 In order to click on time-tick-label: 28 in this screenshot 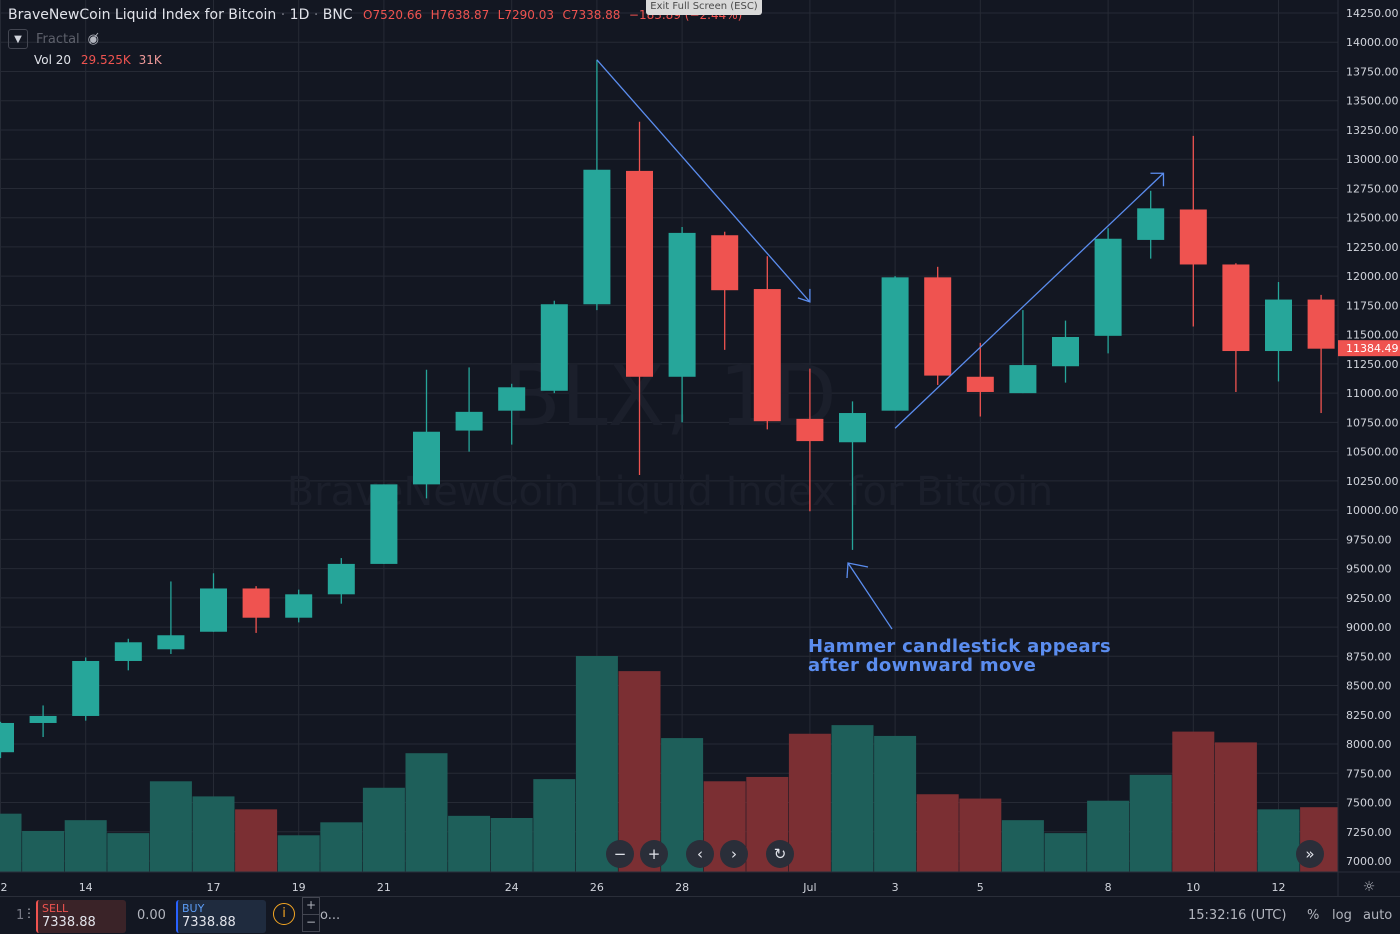, I will do `click(682, 887)`.